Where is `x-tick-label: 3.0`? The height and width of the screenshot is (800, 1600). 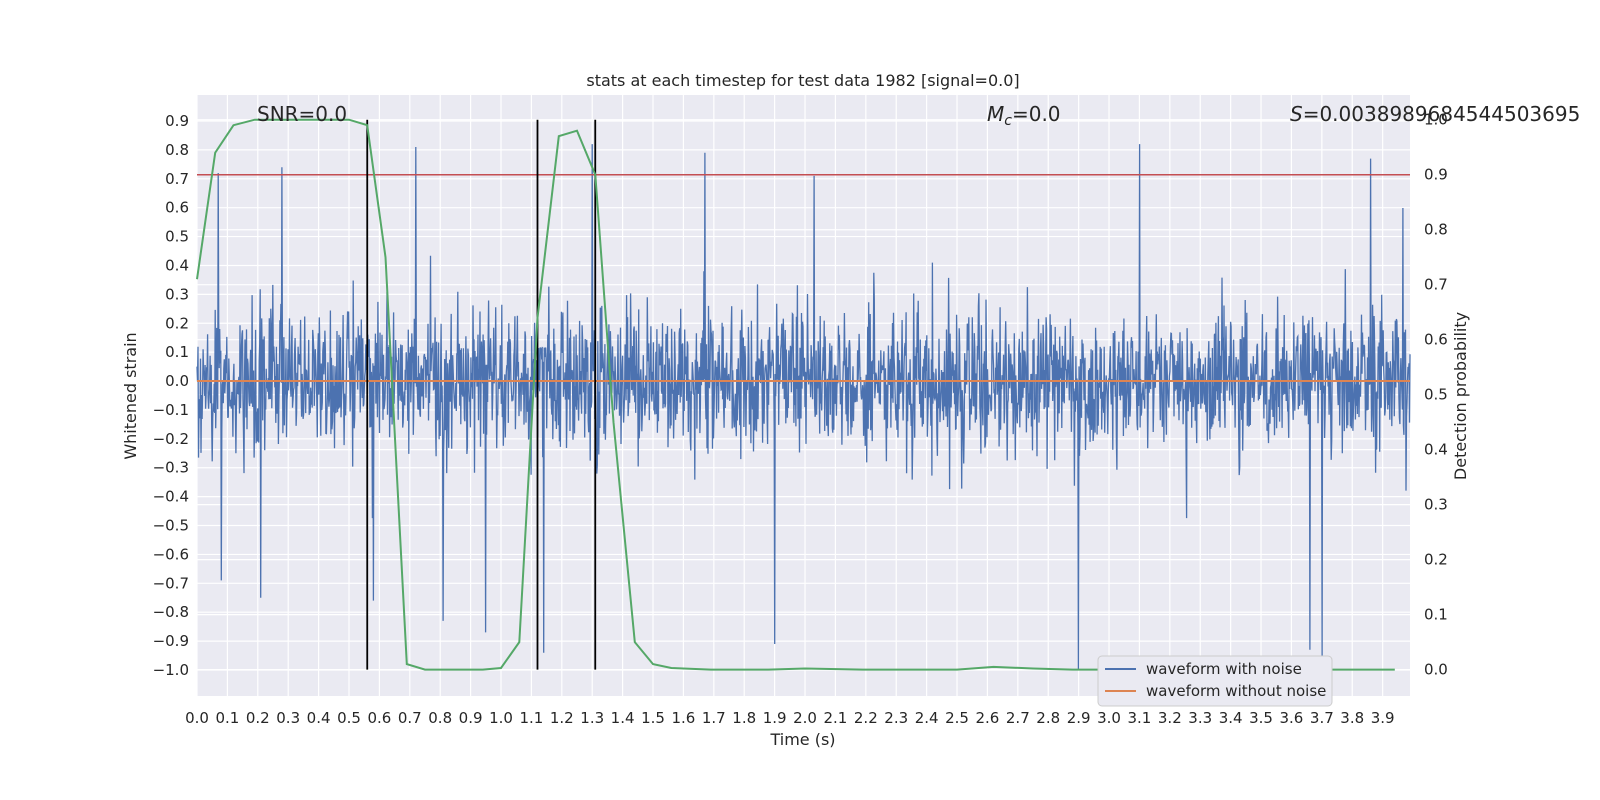 x-tick-label: 3.0 is located at coordinates (1109, 718).